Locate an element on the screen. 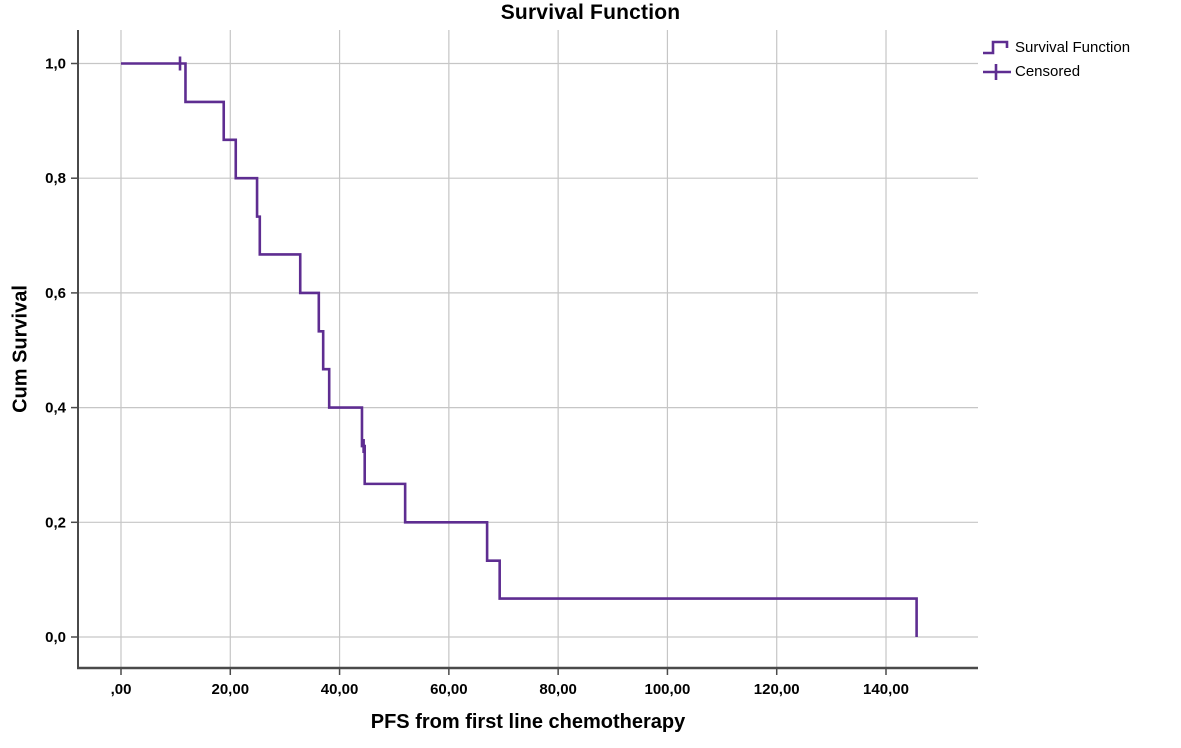 Image resolution: width=1181 pixels, height=748 pixels. y-tick-label: 0,0 is located at coordinates (55, 637).